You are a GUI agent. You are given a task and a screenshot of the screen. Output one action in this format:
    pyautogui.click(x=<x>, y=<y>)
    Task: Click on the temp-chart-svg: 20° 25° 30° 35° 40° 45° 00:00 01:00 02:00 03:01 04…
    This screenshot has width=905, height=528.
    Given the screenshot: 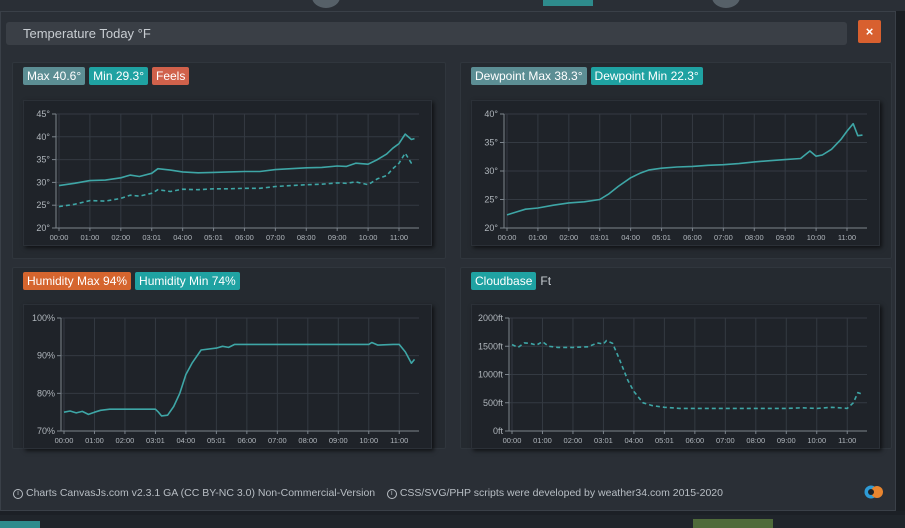 What is the action you would take?
    pyautogui.click(x=227, y=175)
    